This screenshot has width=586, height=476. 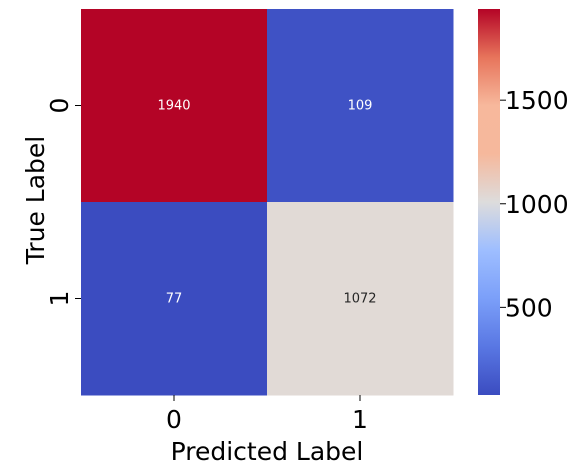 I want to click on y-tick-label-1: 1, so click(x=59, y=299).